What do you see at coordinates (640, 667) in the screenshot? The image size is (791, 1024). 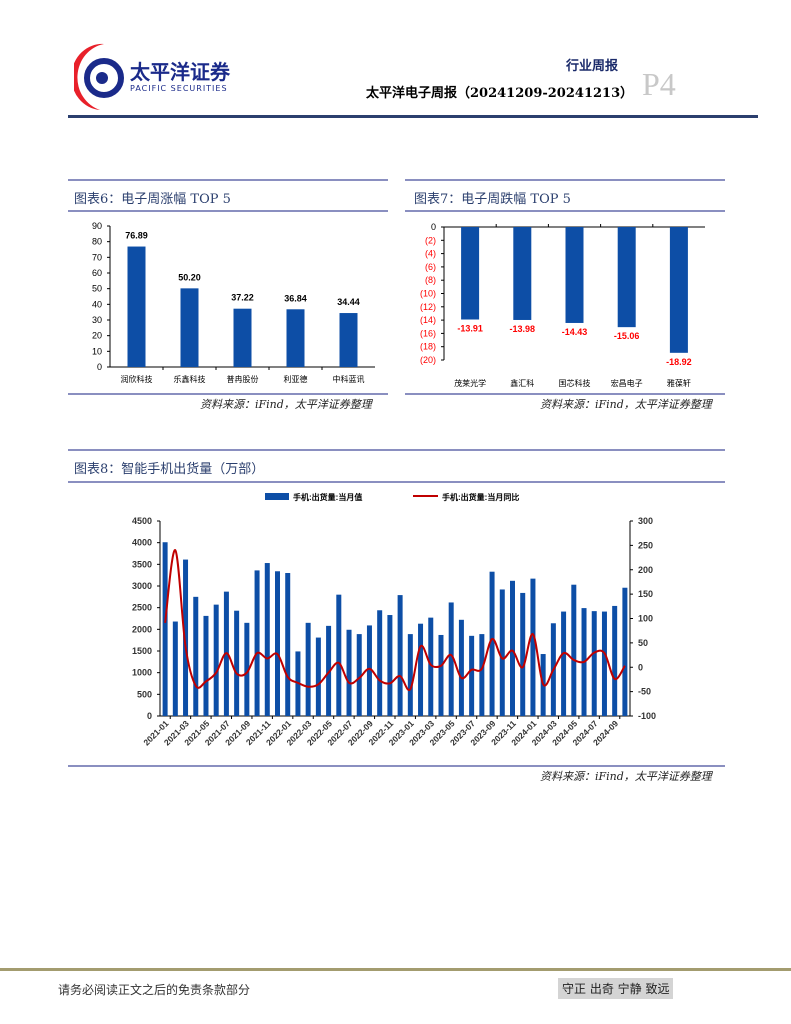 I see `right-y-tick-label: 0` at bounding box center [640, 667].